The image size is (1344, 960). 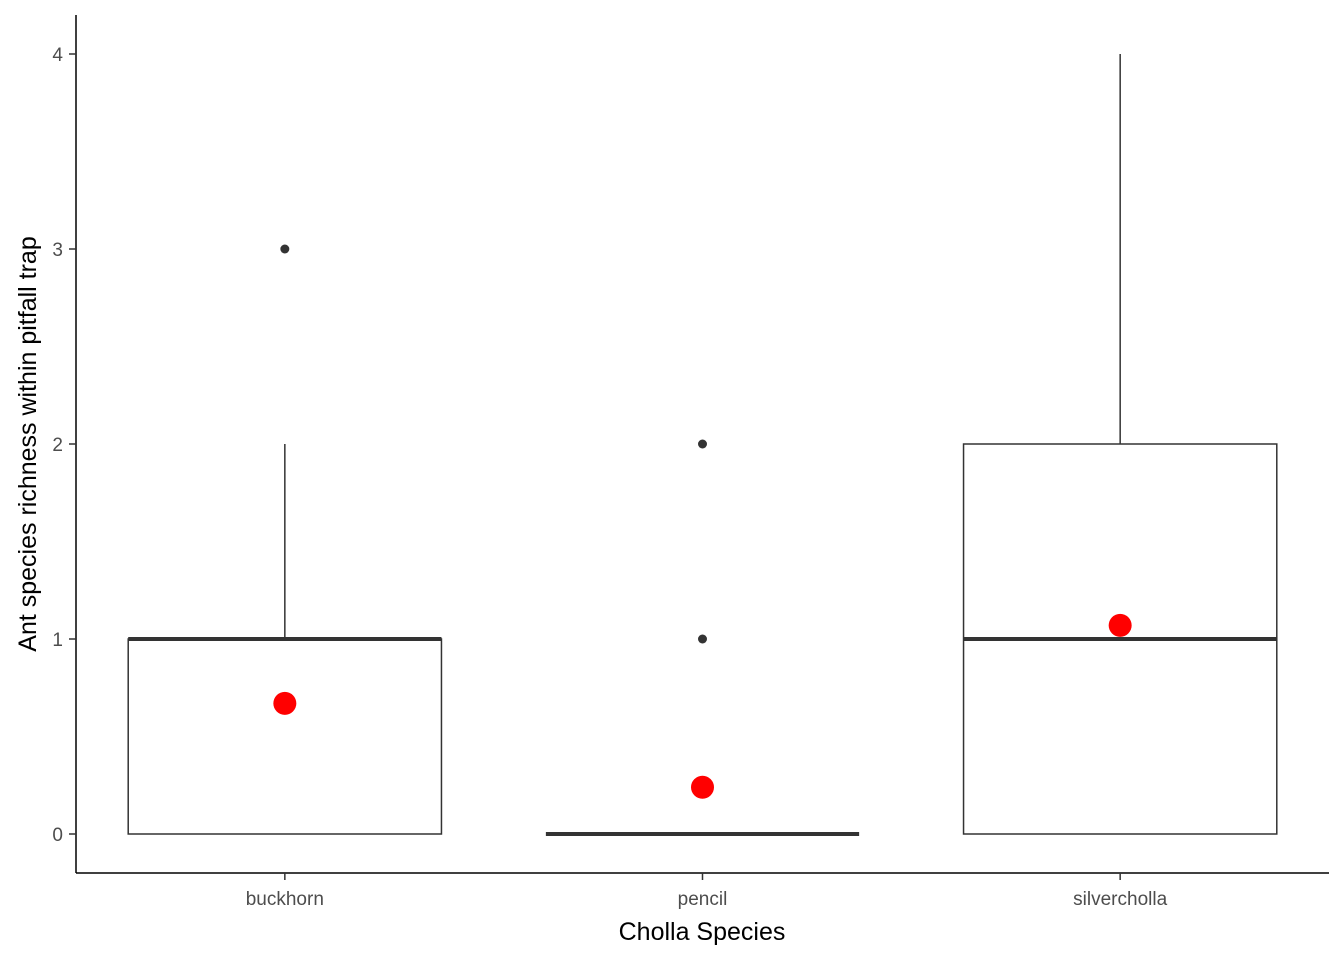 I want to click on y-axis-title: Ant species richness within pitfall trap, so click(x=28, y=443).